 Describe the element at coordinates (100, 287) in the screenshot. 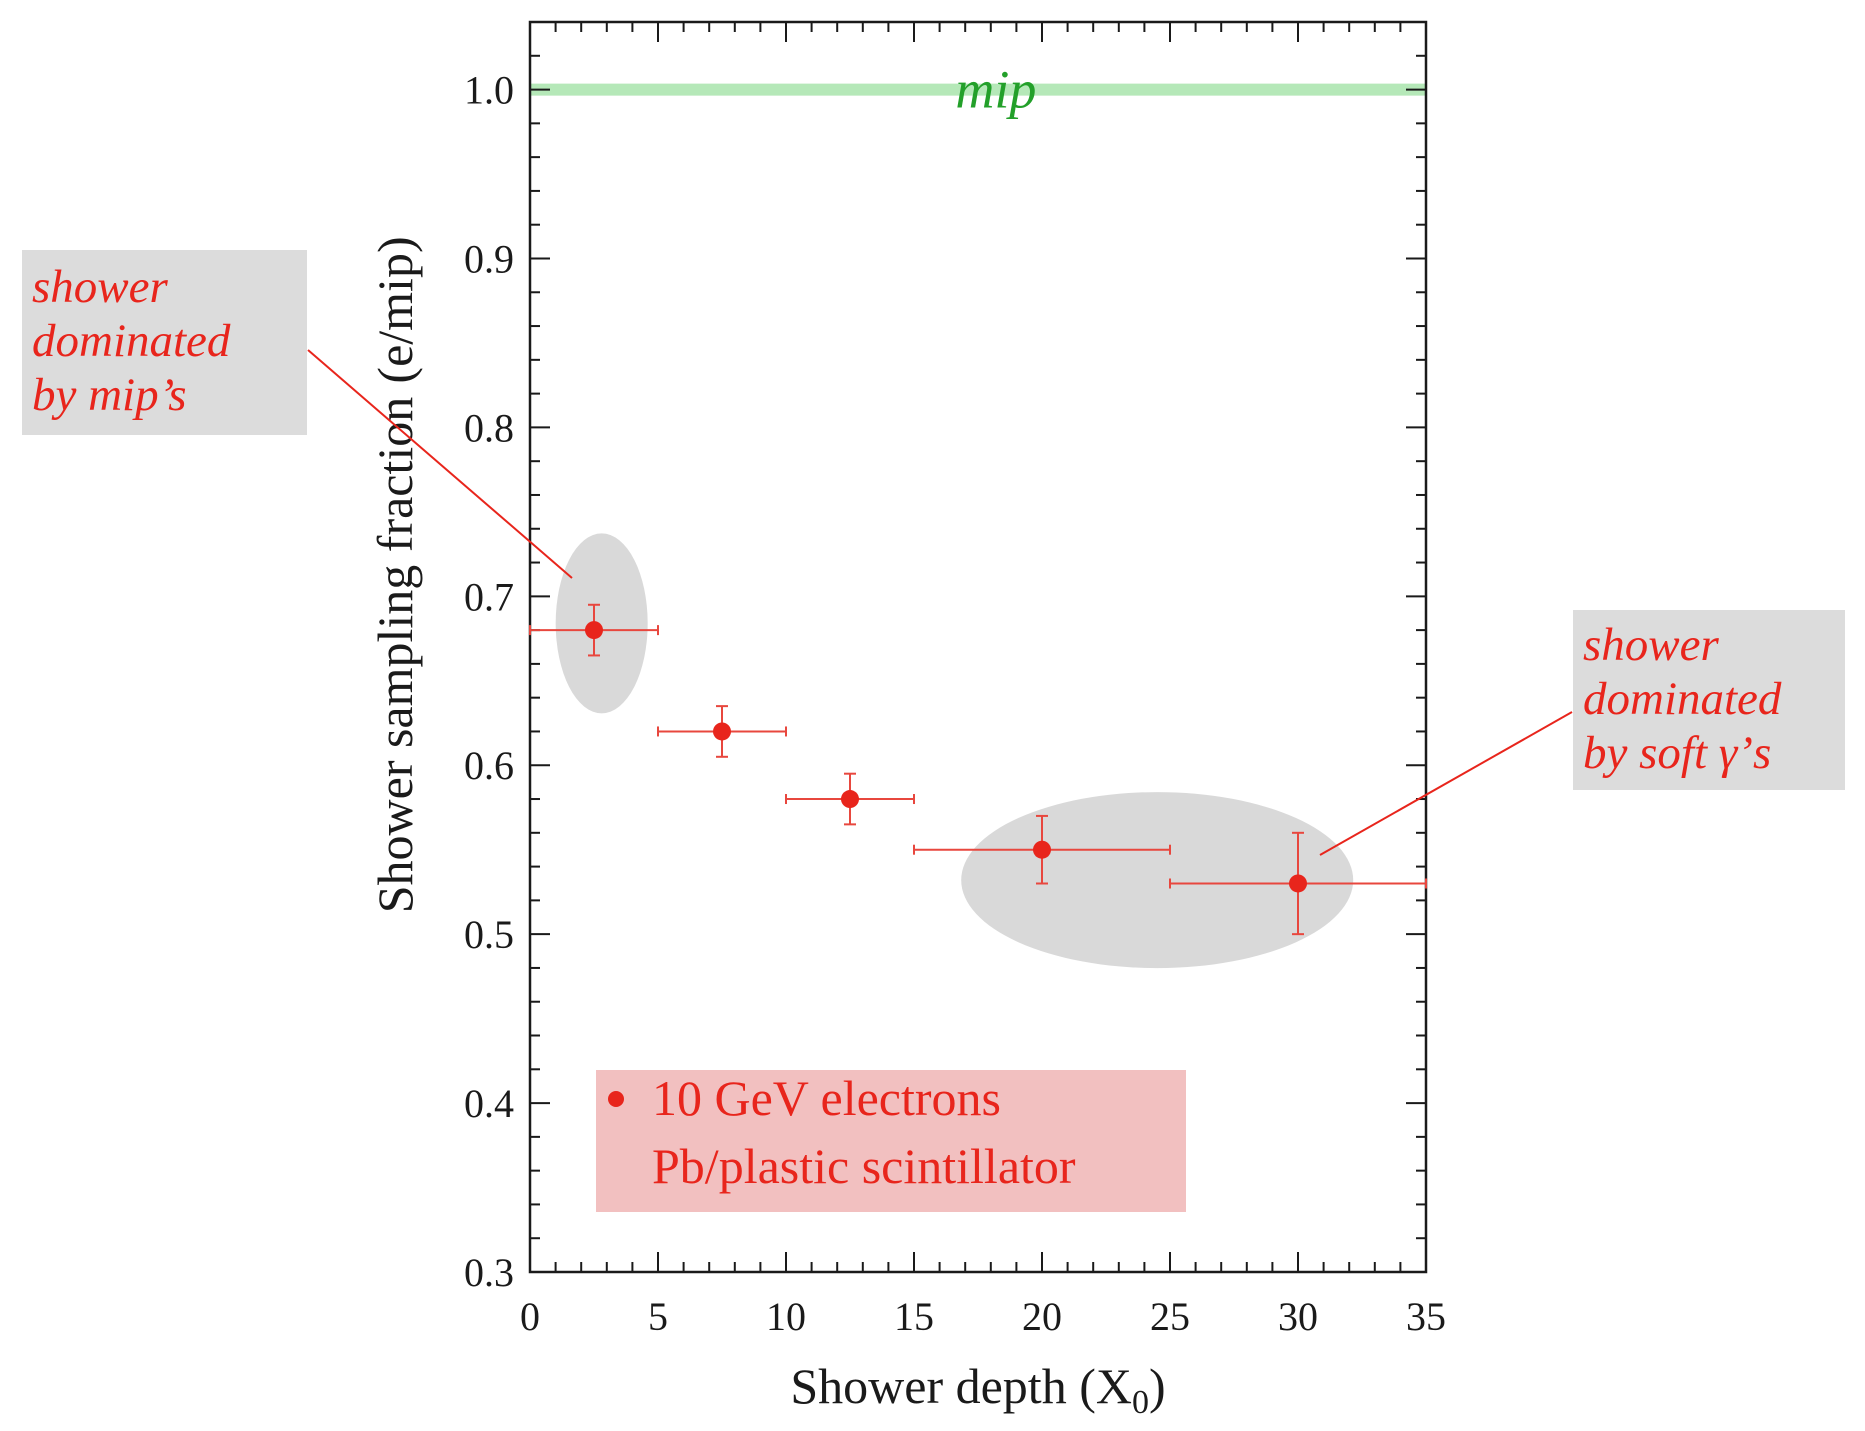

I see `annotation-mip-line-1: shower` at that location.